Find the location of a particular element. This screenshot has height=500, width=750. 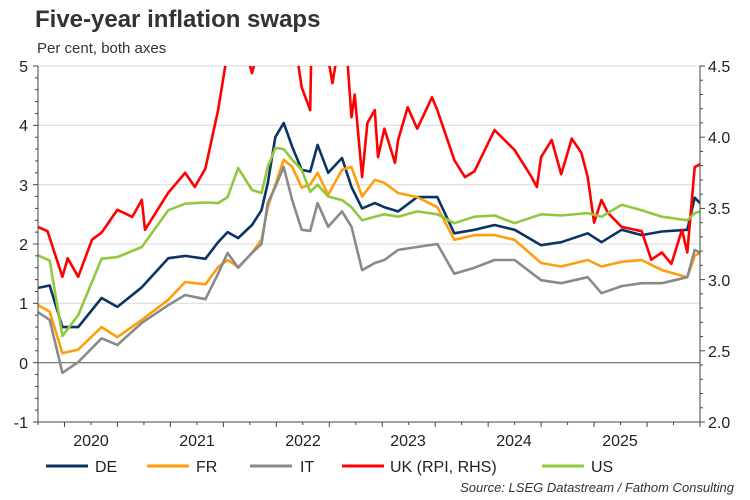

legend-label-fr: FR is located at coordinates (206, 467).